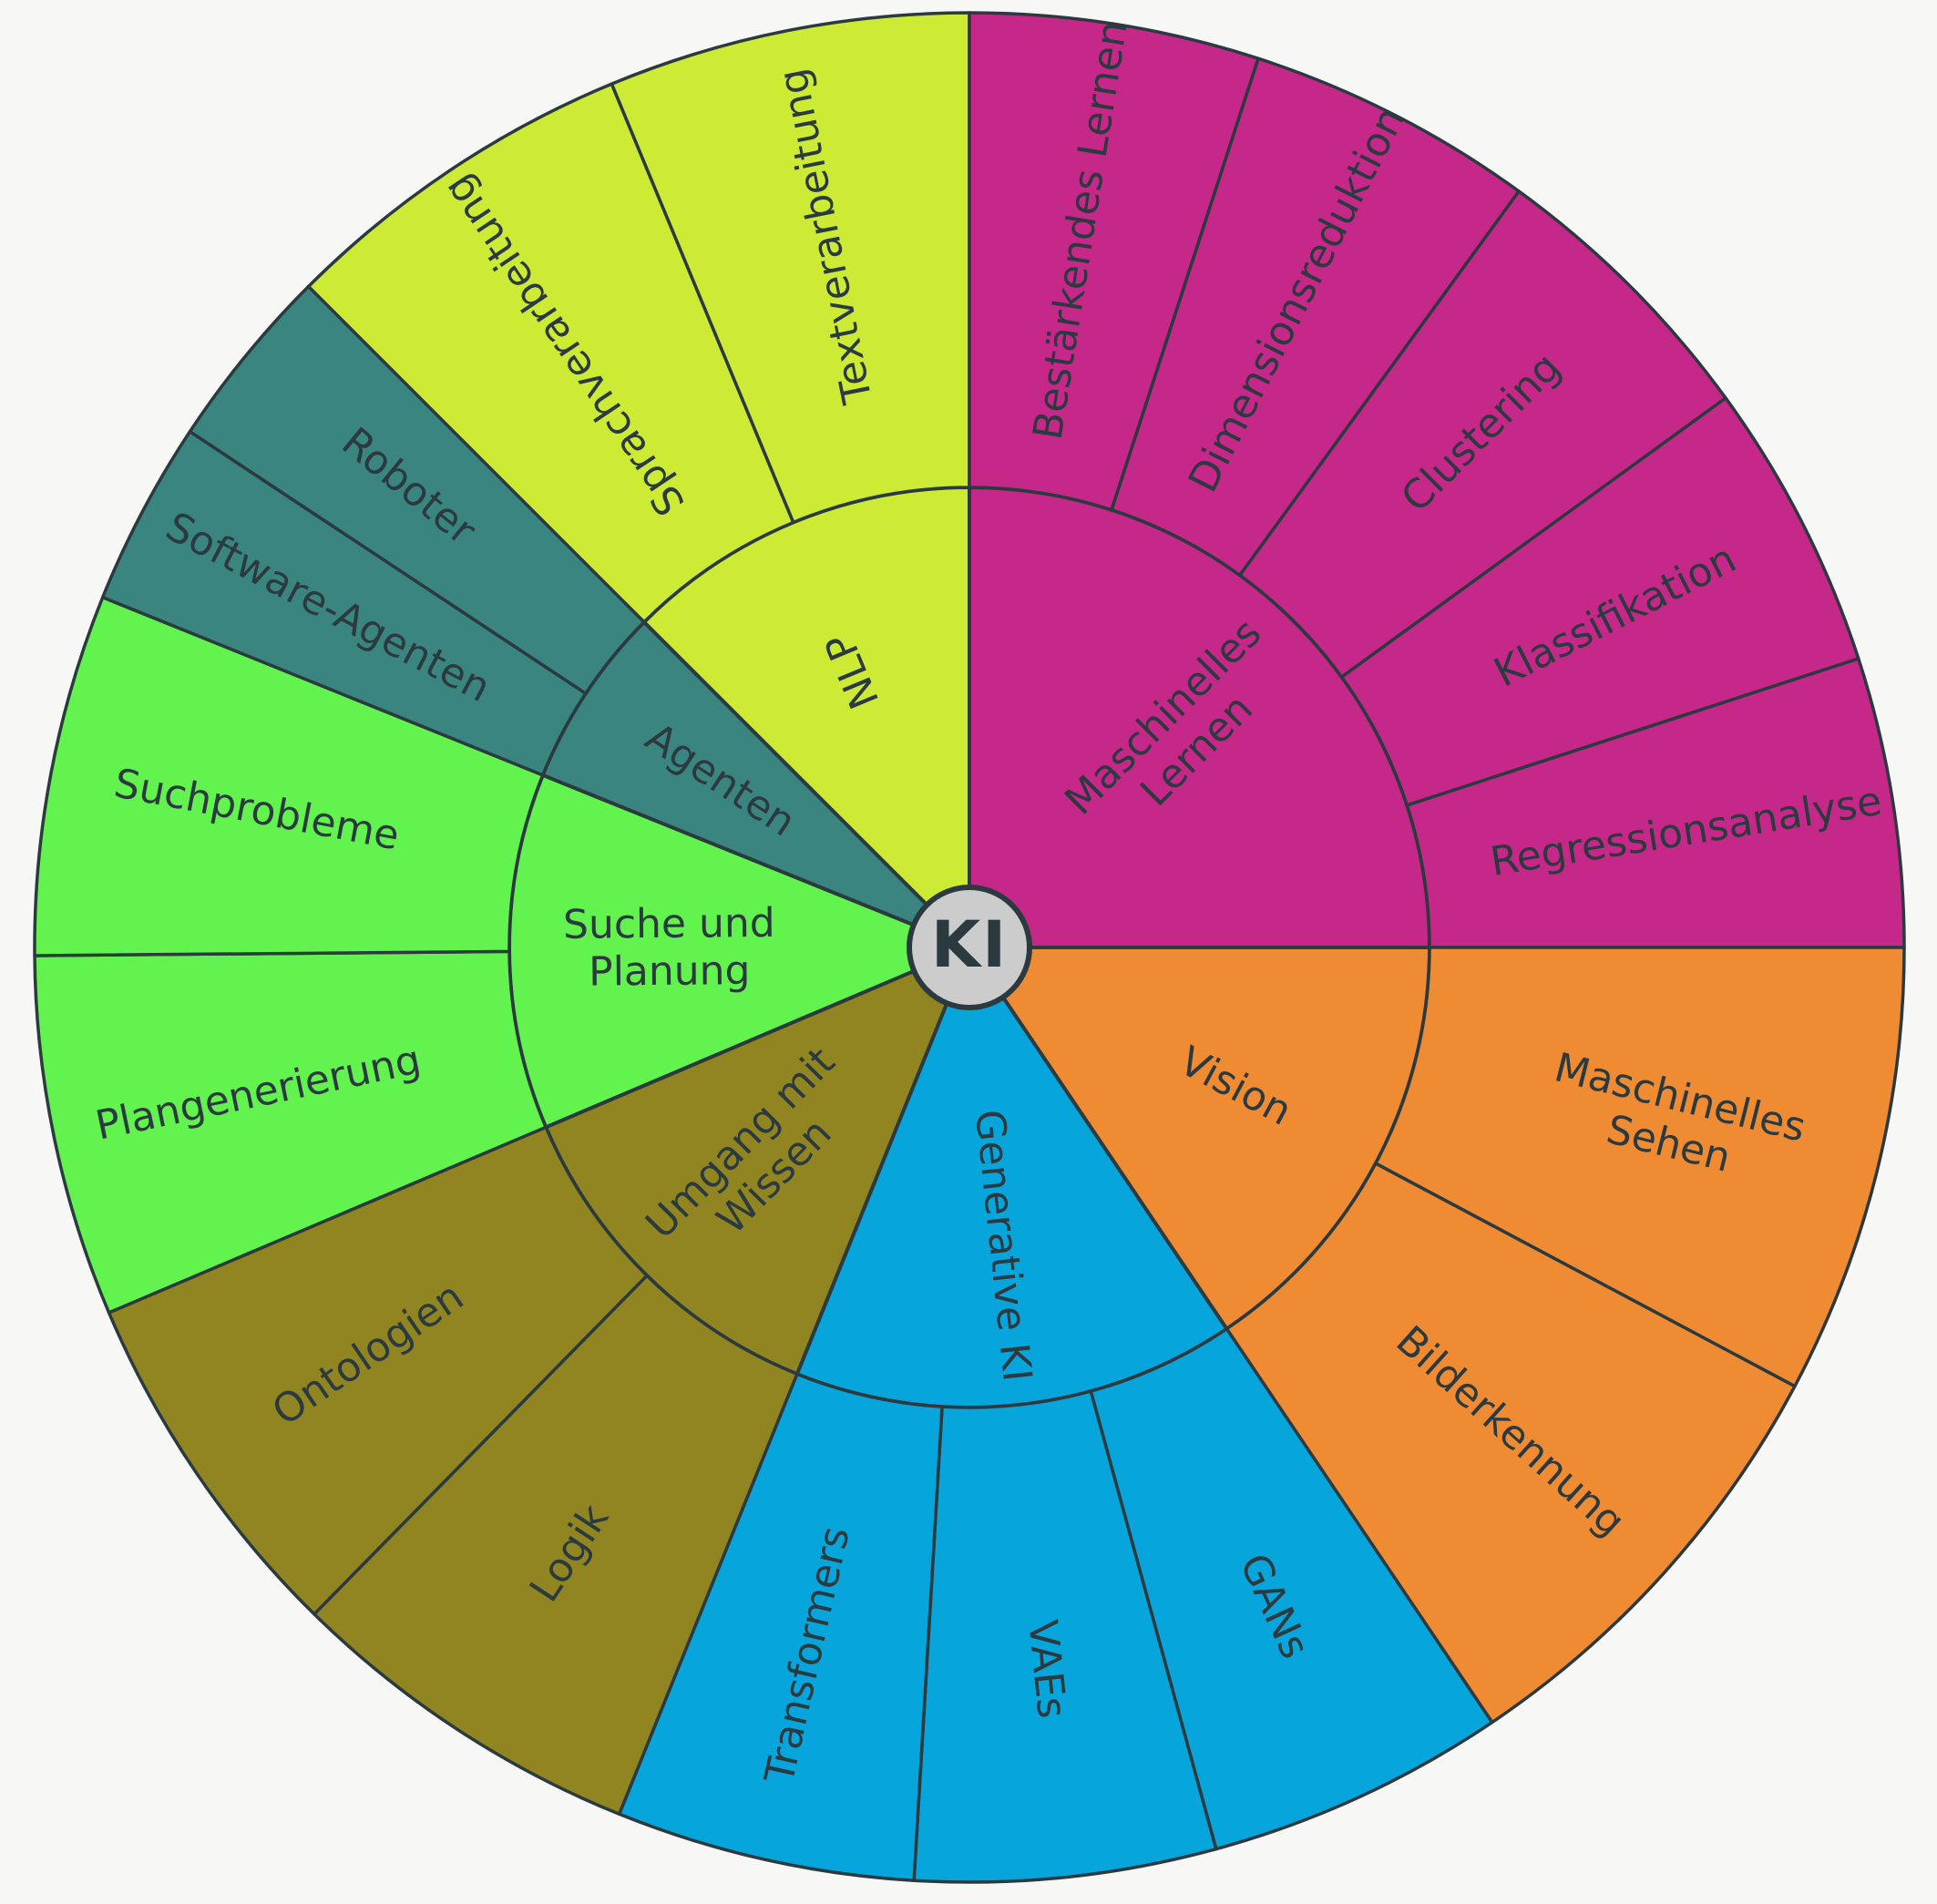 The image size is (1937, 1904). What do you see at coordinates (969, 945) in the screenshot?
I see `center-hub-label: KI` at bounding box center [969, 945].